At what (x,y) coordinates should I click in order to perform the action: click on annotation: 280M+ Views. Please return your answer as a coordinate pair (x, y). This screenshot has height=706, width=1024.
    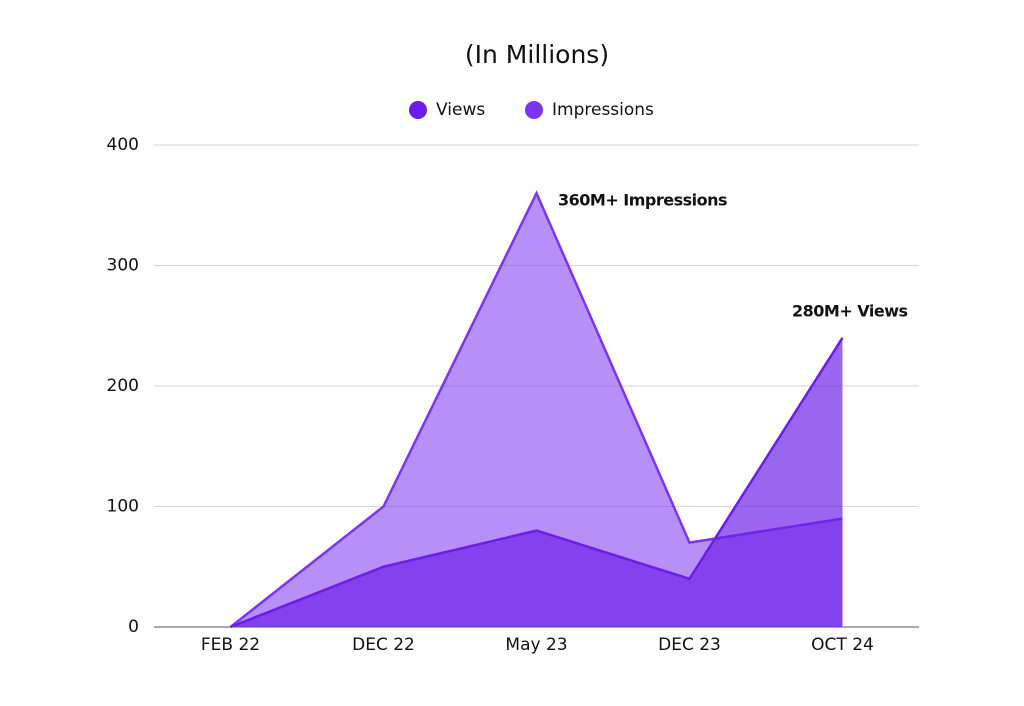
    Looking at the image, I should click on (850, 311).